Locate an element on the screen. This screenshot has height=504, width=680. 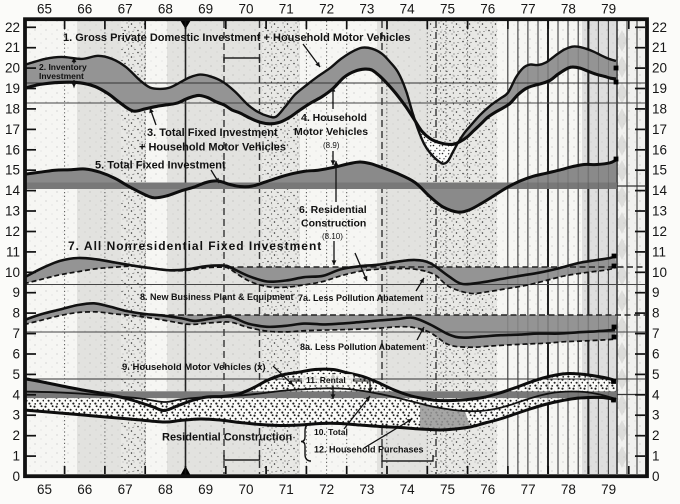
svg-text: Motor Vehicles is located at coordinates (331, 132).